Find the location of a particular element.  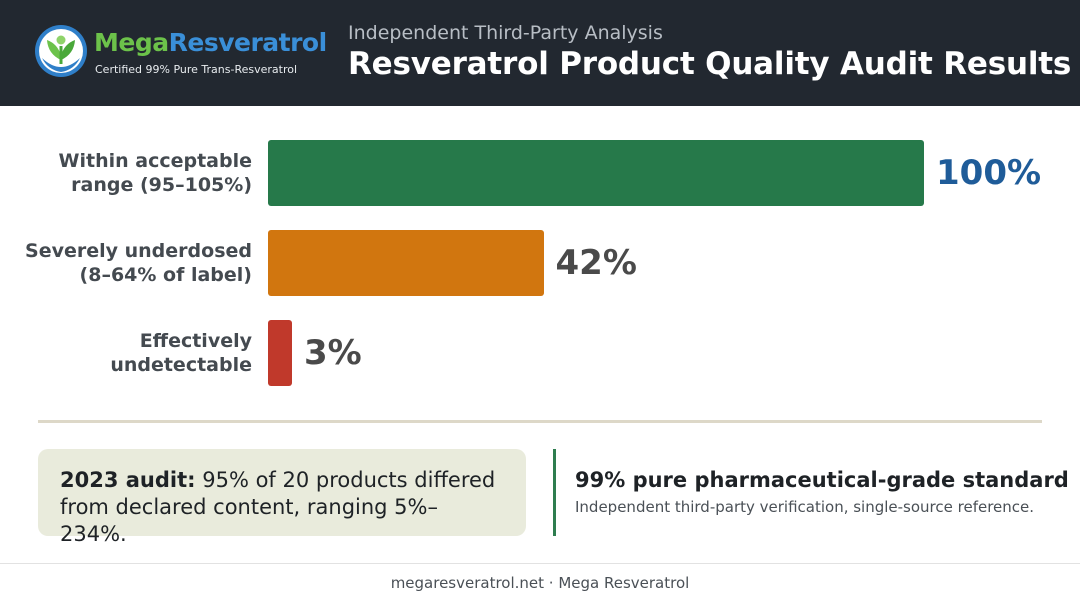

footer-text: megaresveratrol.net · Mega Resveratrol is located at coordinates (540, 583).